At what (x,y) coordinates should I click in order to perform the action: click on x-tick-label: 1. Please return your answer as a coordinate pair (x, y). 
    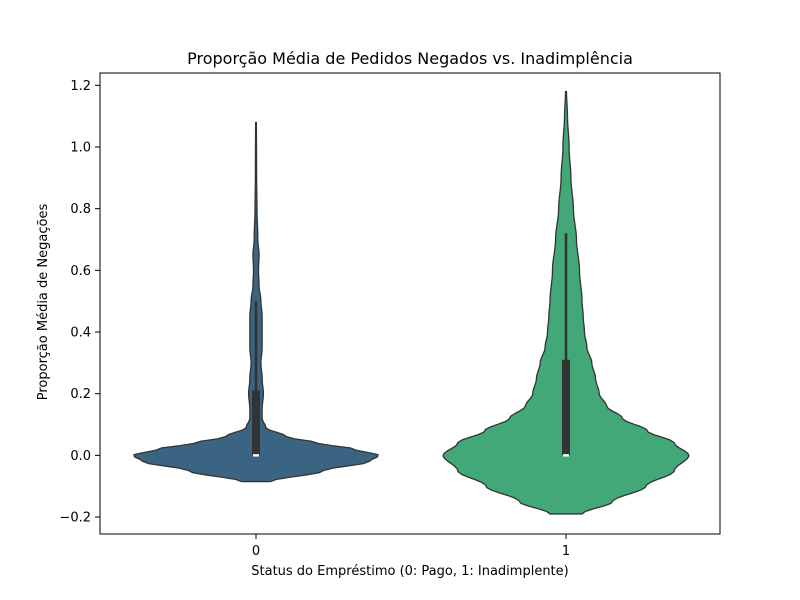
    Looking at the image, I should click on (566, 551).